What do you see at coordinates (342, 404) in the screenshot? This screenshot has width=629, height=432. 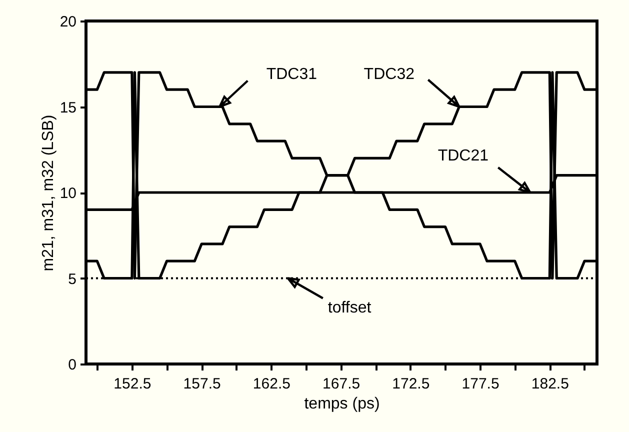 I see `x-axis-title: temps (ps)` at bounding box center [342, 404].